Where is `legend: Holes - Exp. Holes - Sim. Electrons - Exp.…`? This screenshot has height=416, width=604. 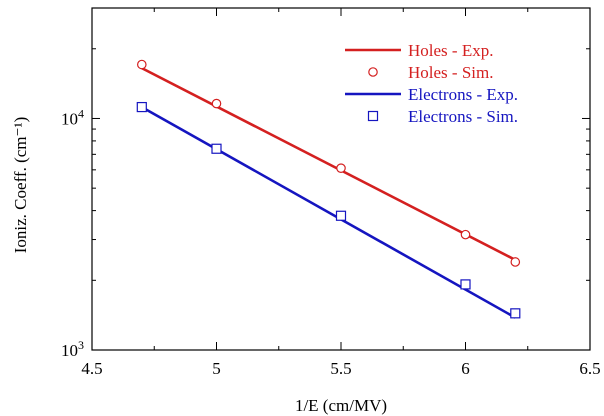 legend: Holes - Exp. Holes - Sim. Electrons - Exp.… is located at coordinates (431, 83).